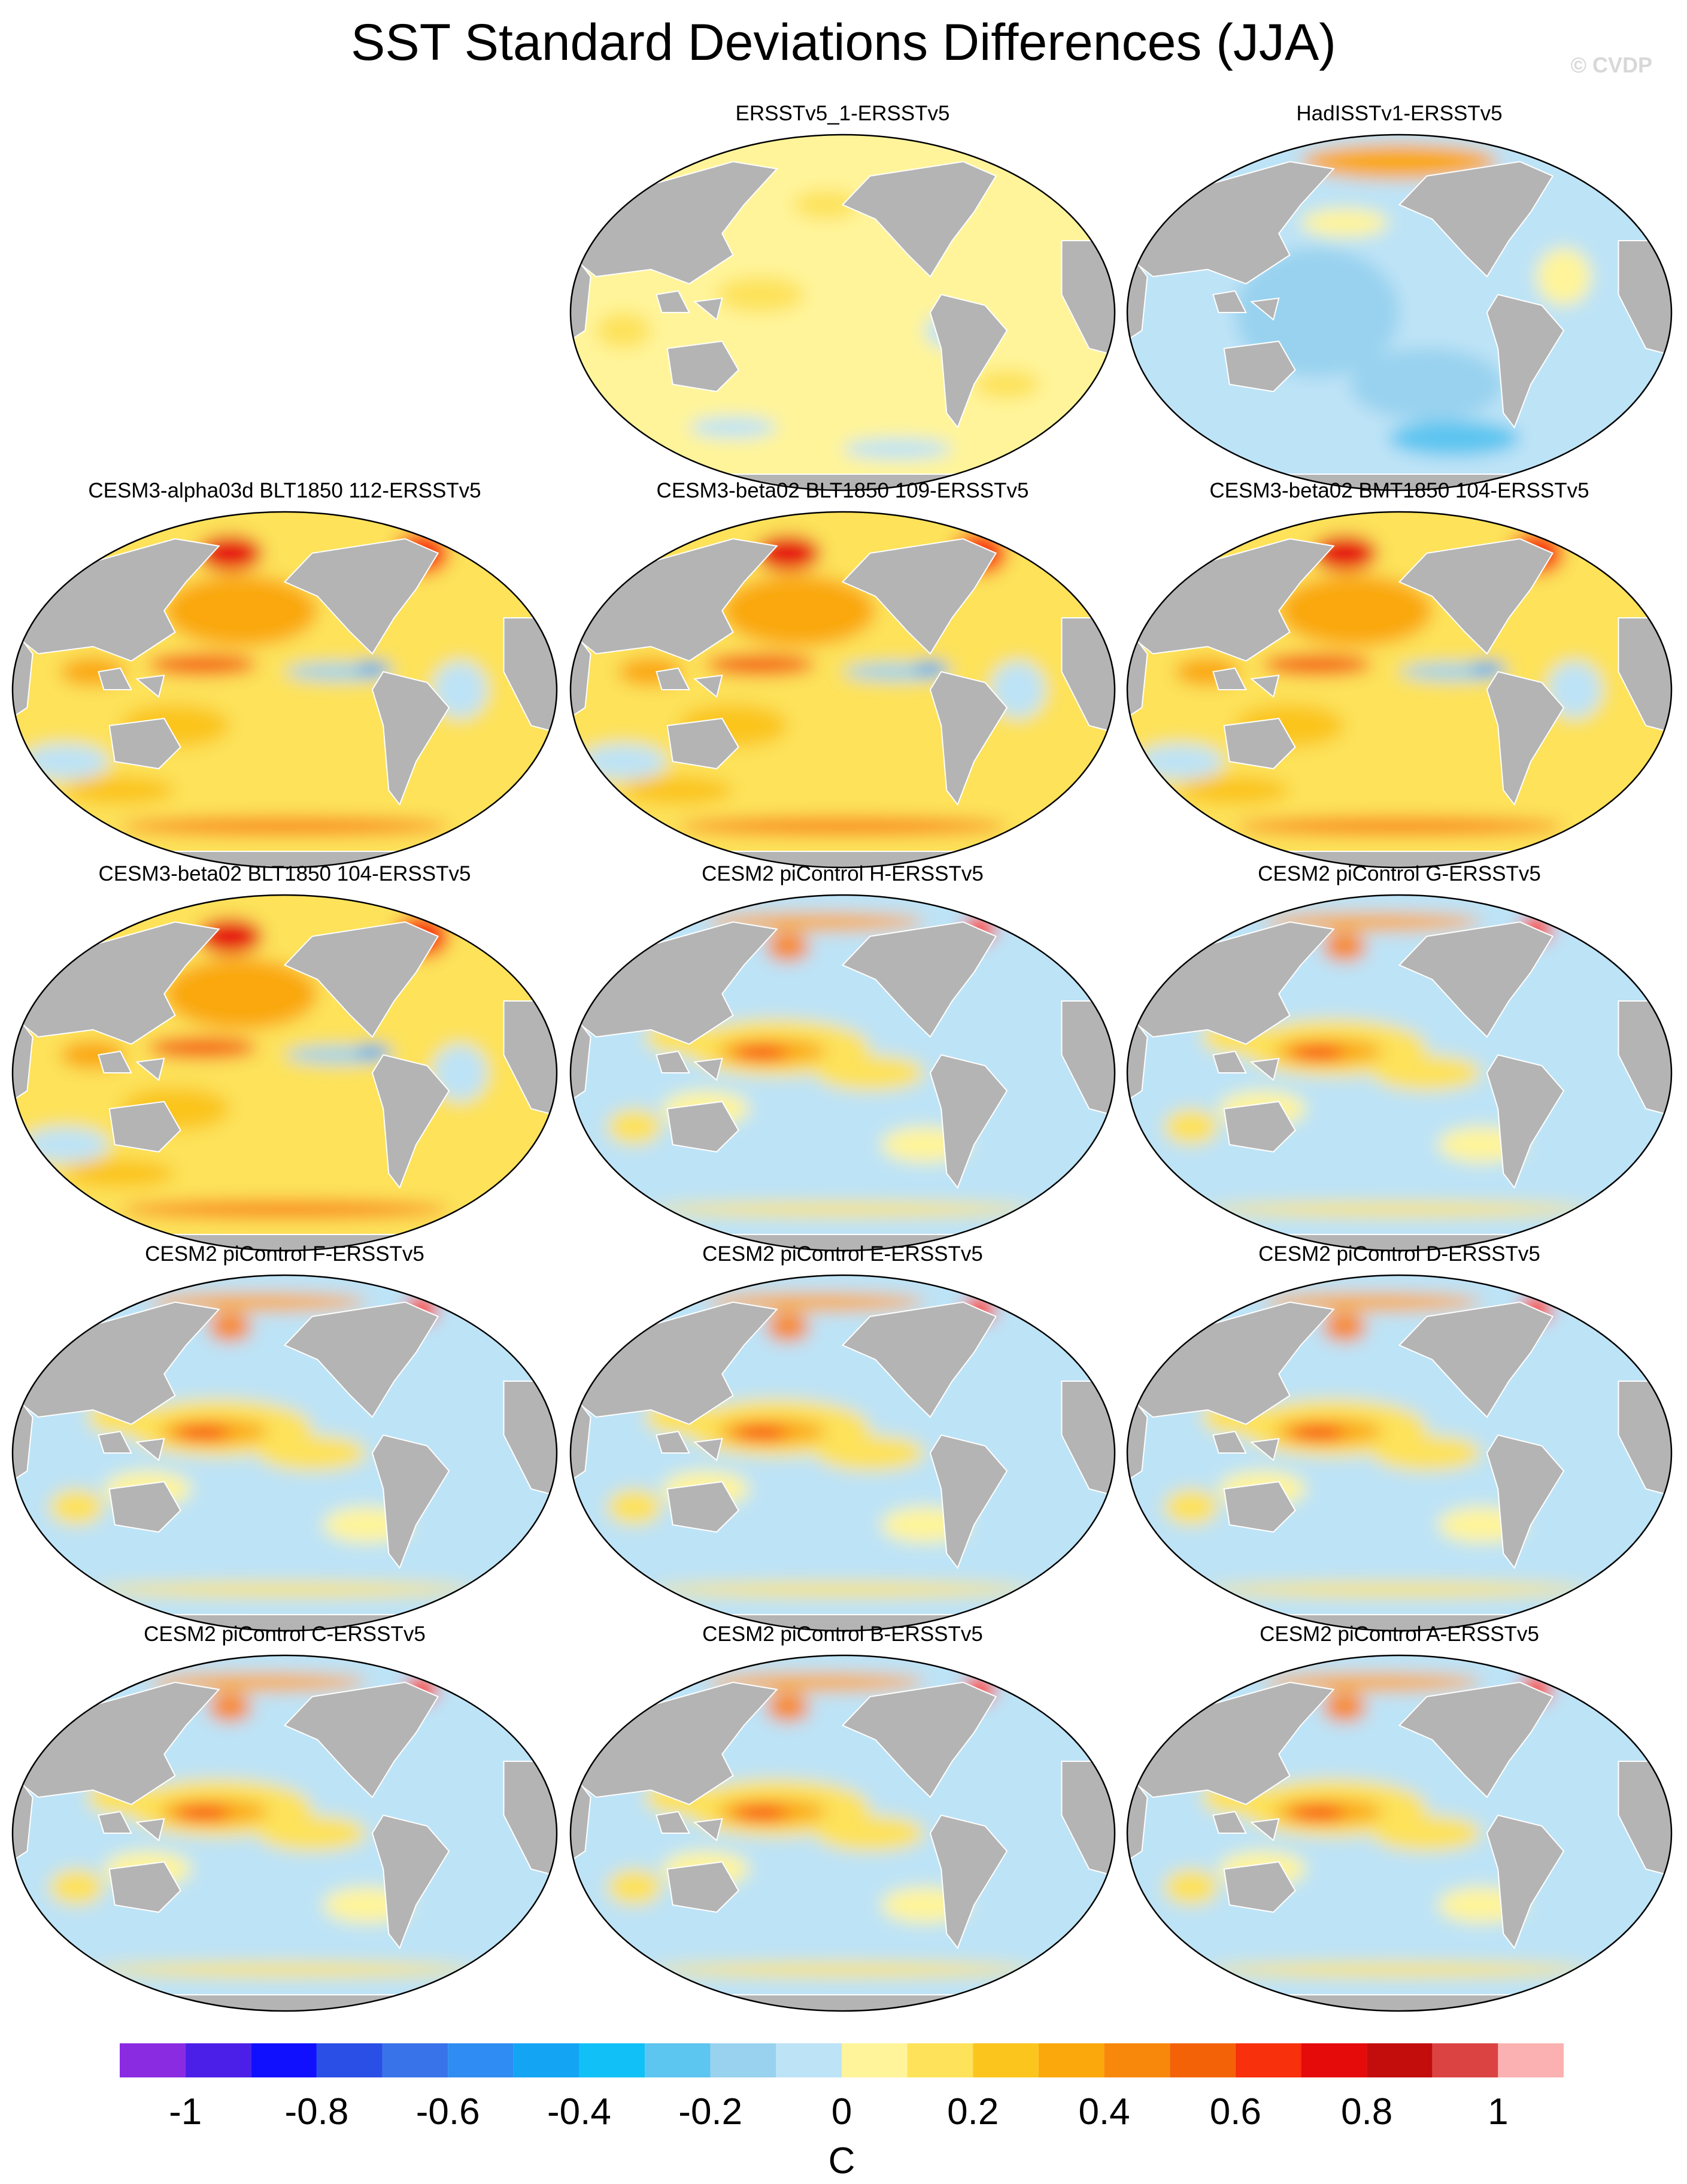  I want to click on map-panel: CESM2 piControl A-ERSSTv5, so click(1399, 1818).